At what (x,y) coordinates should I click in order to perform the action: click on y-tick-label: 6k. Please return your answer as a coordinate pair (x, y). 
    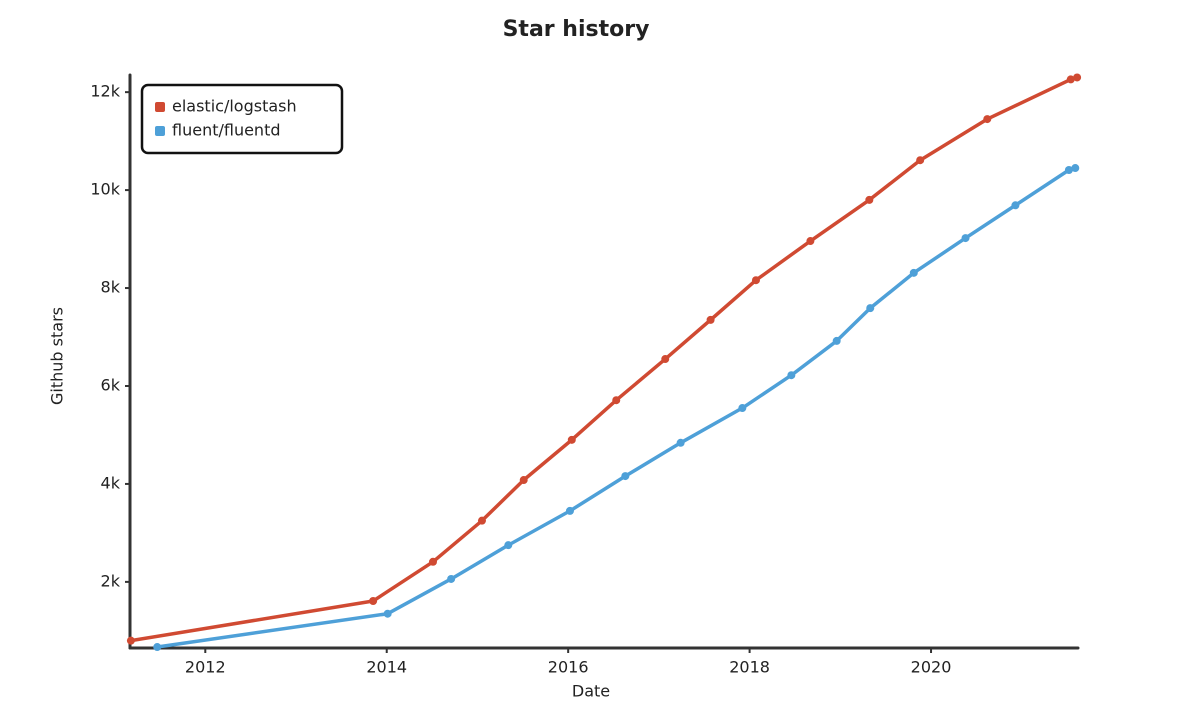
    Looking at the image, I should click on (111, 384).